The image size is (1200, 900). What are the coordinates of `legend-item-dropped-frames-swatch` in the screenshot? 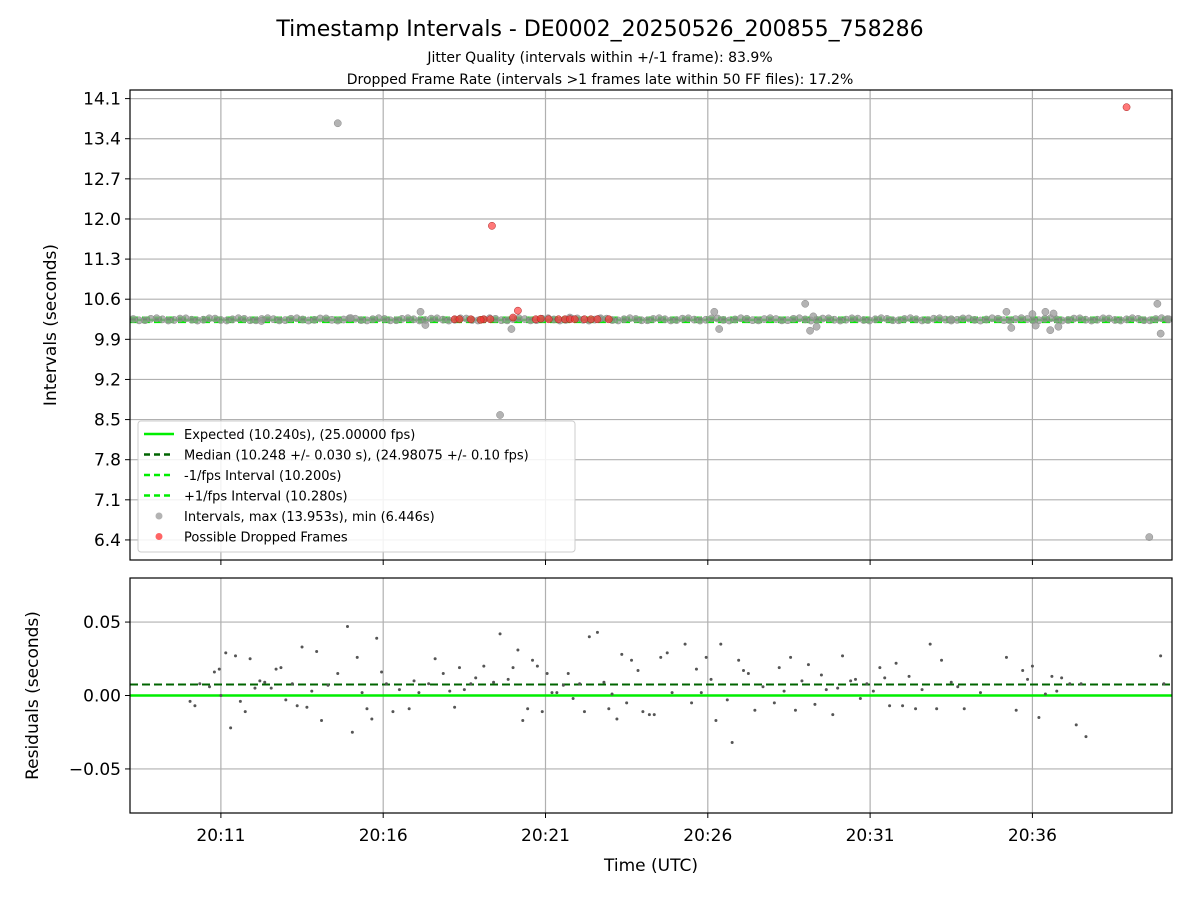 It's located at (159, 536).